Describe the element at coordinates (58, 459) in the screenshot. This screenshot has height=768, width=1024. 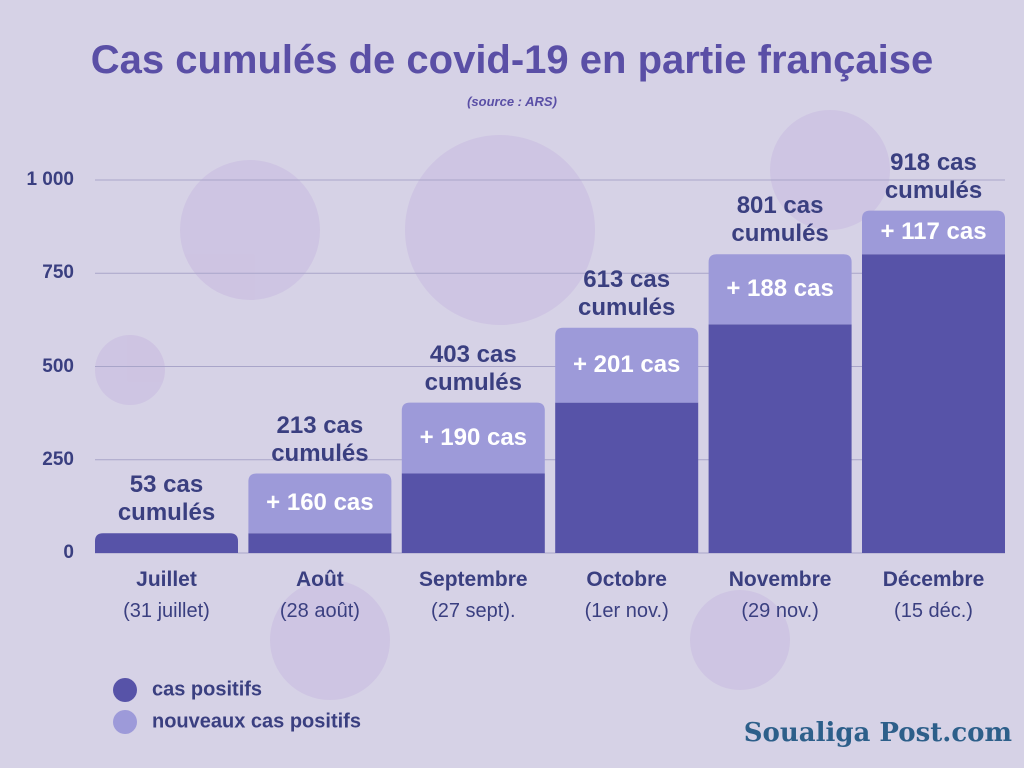
I see `y-tick-label: 250` at that location.